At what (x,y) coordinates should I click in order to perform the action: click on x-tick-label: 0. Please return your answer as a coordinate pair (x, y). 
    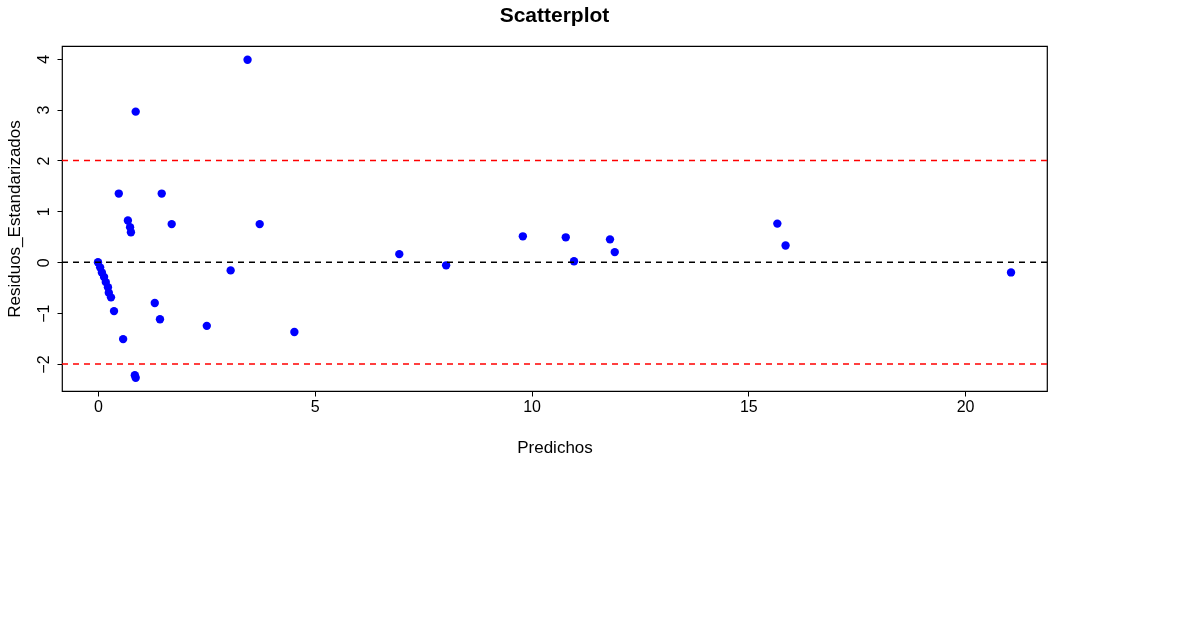
    Looking at the image, I should click on (99, 406).